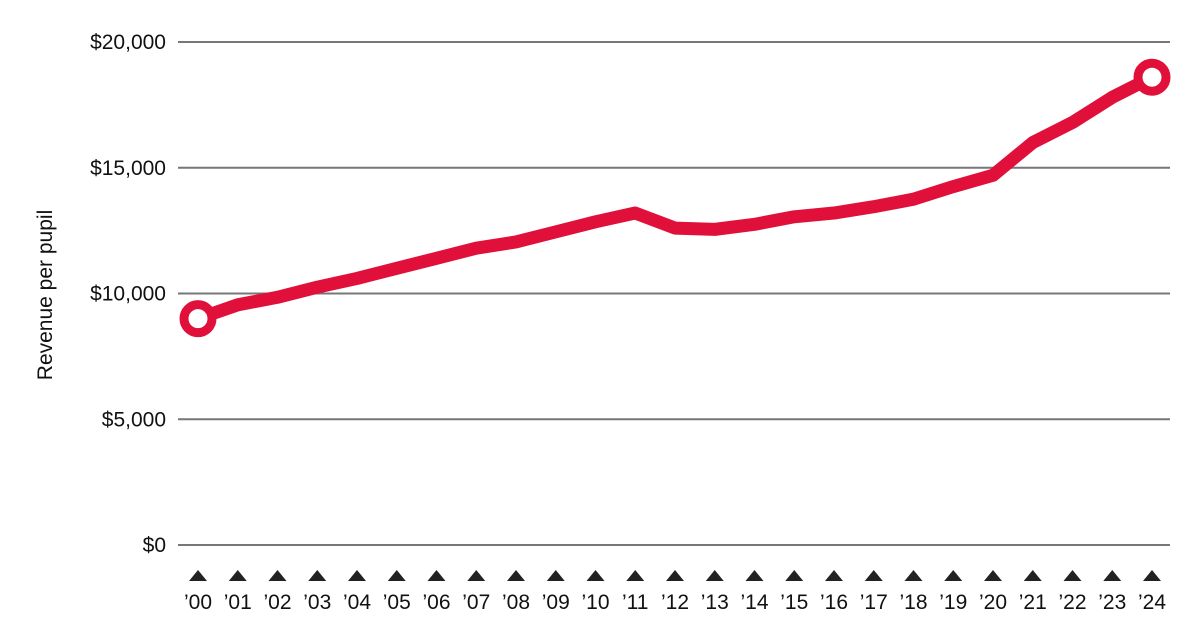 The image size is (1200, 630). What do you see at coordinates (45, 295) in the screenshot?
I see `y-axis-title: Revenue per pupil` at bounding box center [45, 295].